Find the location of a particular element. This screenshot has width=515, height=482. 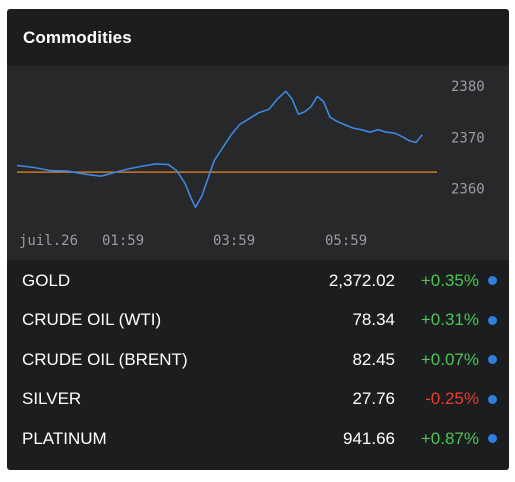

widget-title: Commodities is located at coordinates (77, 37).